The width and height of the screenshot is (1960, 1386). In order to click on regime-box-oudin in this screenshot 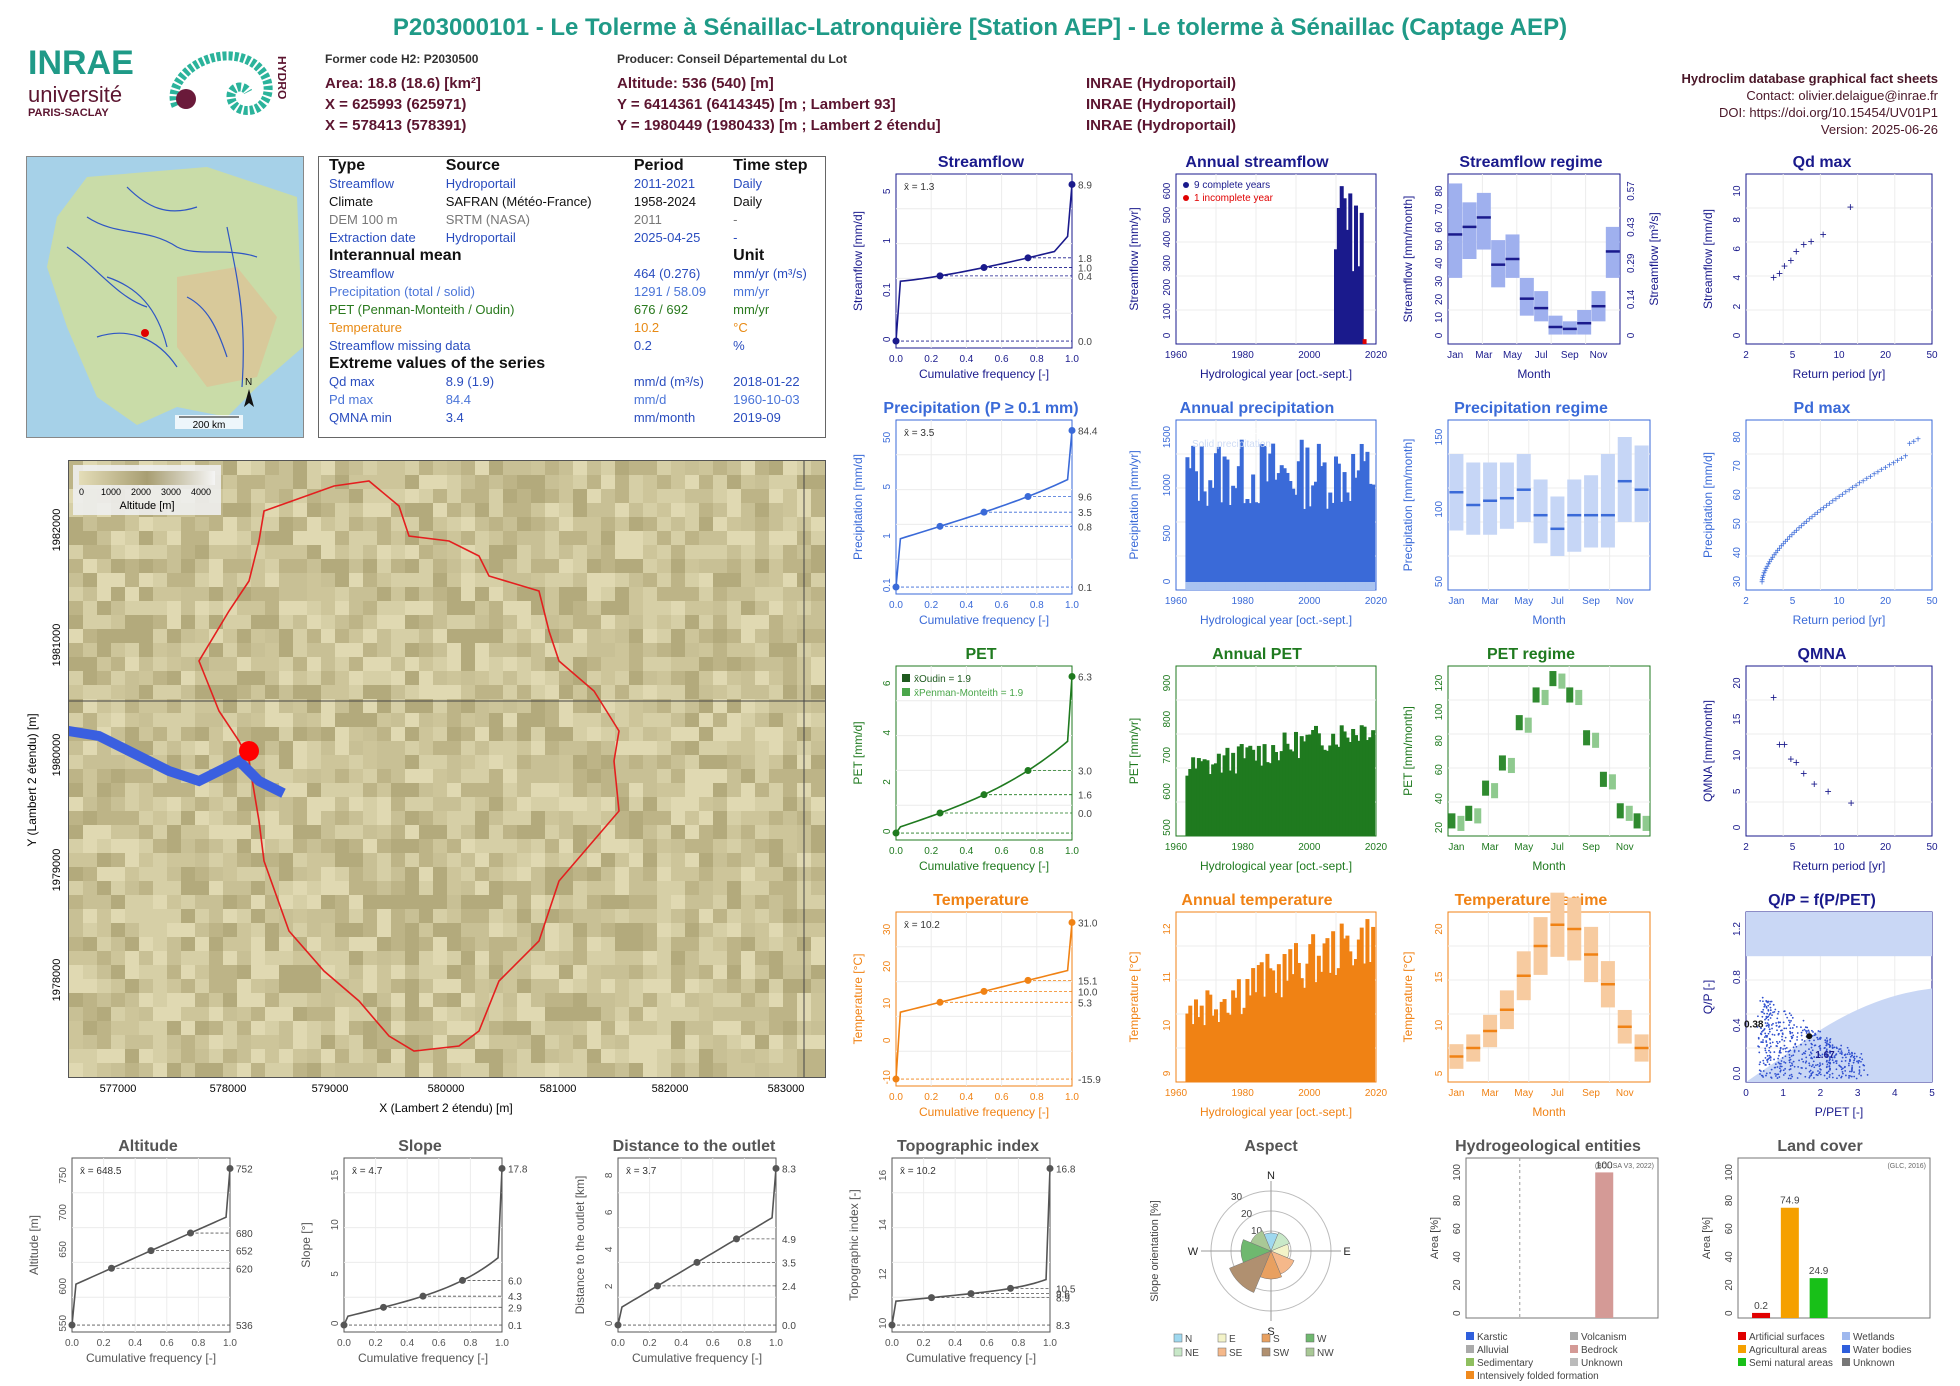, I will do `click(1536, 695)`.